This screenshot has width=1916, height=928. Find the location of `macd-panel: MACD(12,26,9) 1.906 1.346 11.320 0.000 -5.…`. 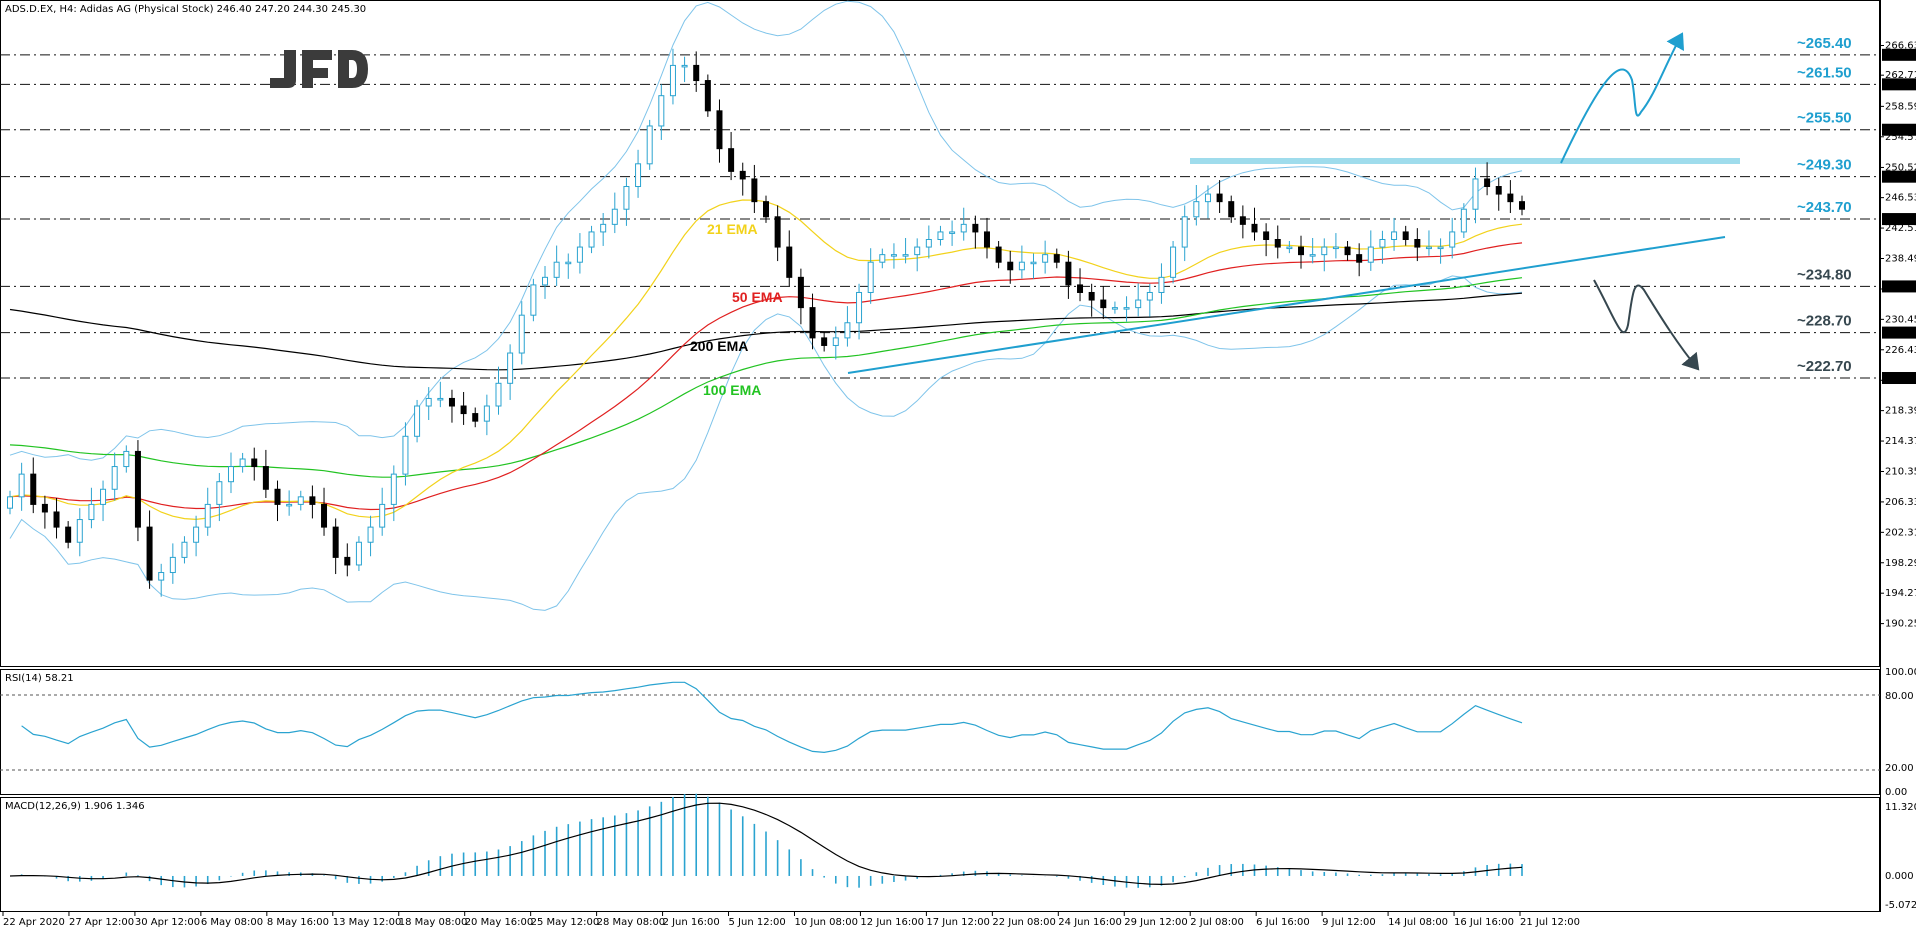

macd-panel: MACD(12,26,9) 1.906 1.346 11.320 0.000 -5.… is located at coordinates (960, 852).